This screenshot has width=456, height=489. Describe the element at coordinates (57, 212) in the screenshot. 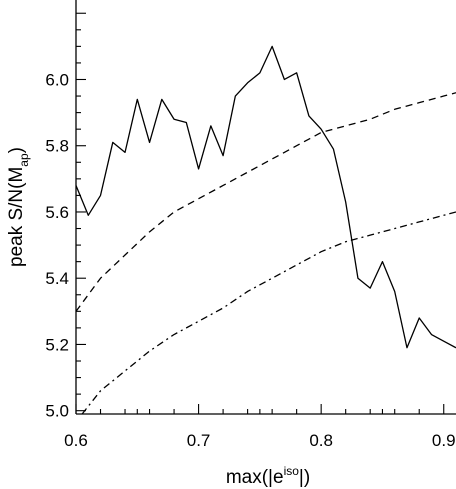

I see `y-tick-label: 5.6` at that location.